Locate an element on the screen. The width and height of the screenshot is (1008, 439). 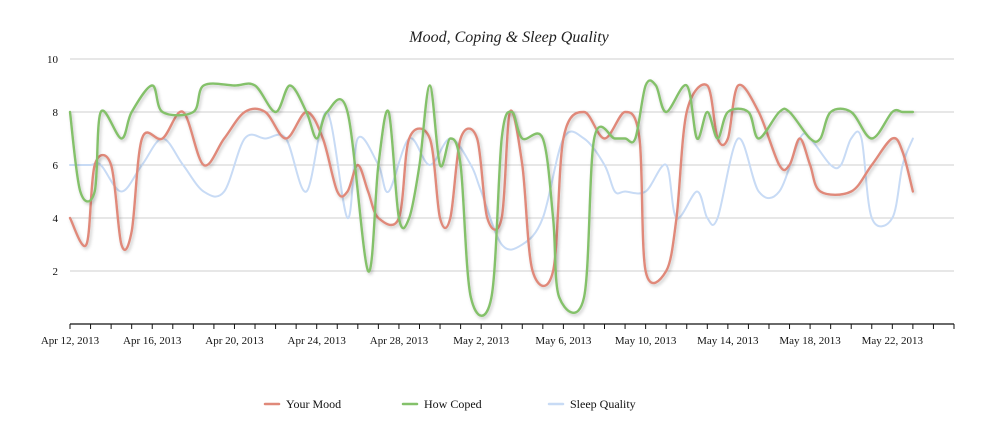
x-tick-label: Apr 24, 2013 is located at coordinates (317, 341).